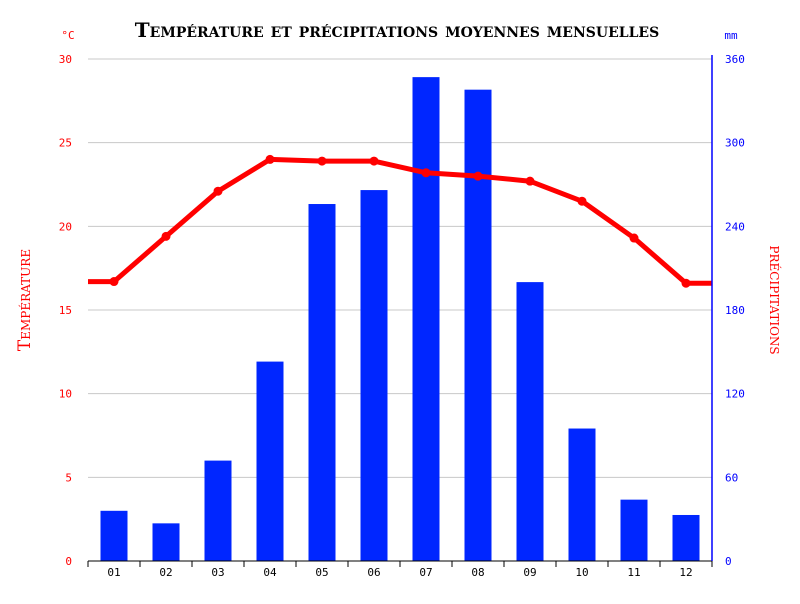 The width and height of the screenshot is (800, 604). Describe the element at coordinates (735, 226) in the screenshot. I see `right-tick-label: 240` at that location.